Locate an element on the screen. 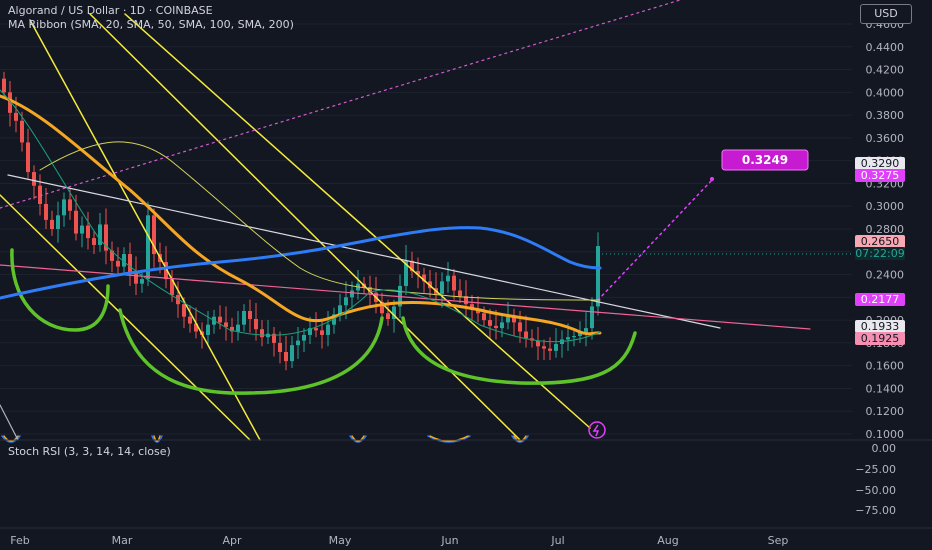 Image resolution: width=932 pixels, height=550 pixels. price-badge-text: 07:22:09 is located at coordinates (879, 253).